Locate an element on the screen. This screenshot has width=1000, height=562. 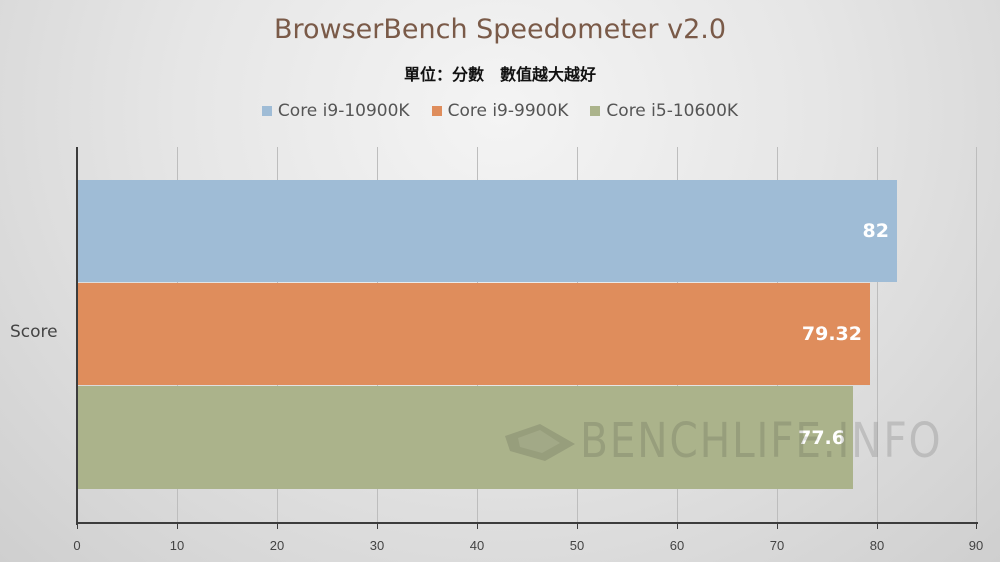
bar-i9-10900k: 82 is located at coordinates (487, 231).